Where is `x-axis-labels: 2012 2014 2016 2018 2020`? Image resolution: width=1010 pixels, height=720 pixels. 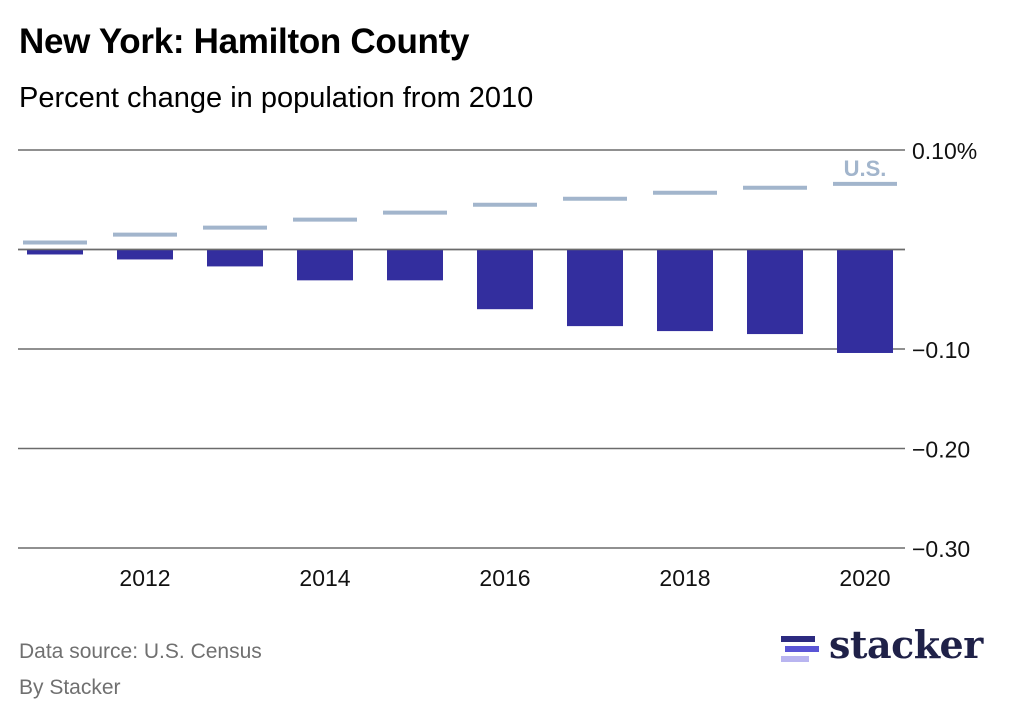
x-axis-labels: 2012 2014 2016 2018 2020 is located at coordinates (504, 578).